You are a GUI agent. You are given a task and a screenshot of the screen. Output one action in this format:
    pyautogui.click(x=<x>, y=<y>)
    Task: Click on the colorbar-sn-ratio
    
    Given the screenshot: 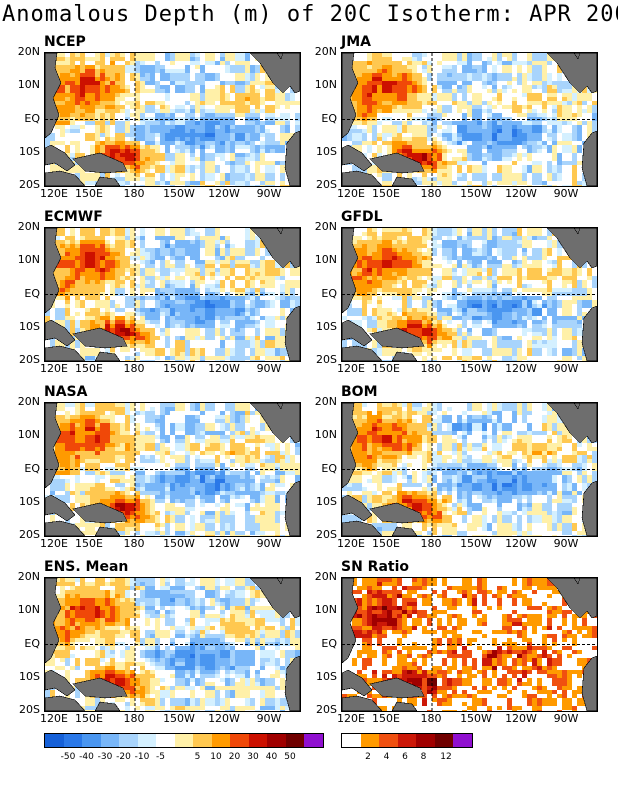 What is the action you would take?
    pyautogui.click(x=407, y=740)
    